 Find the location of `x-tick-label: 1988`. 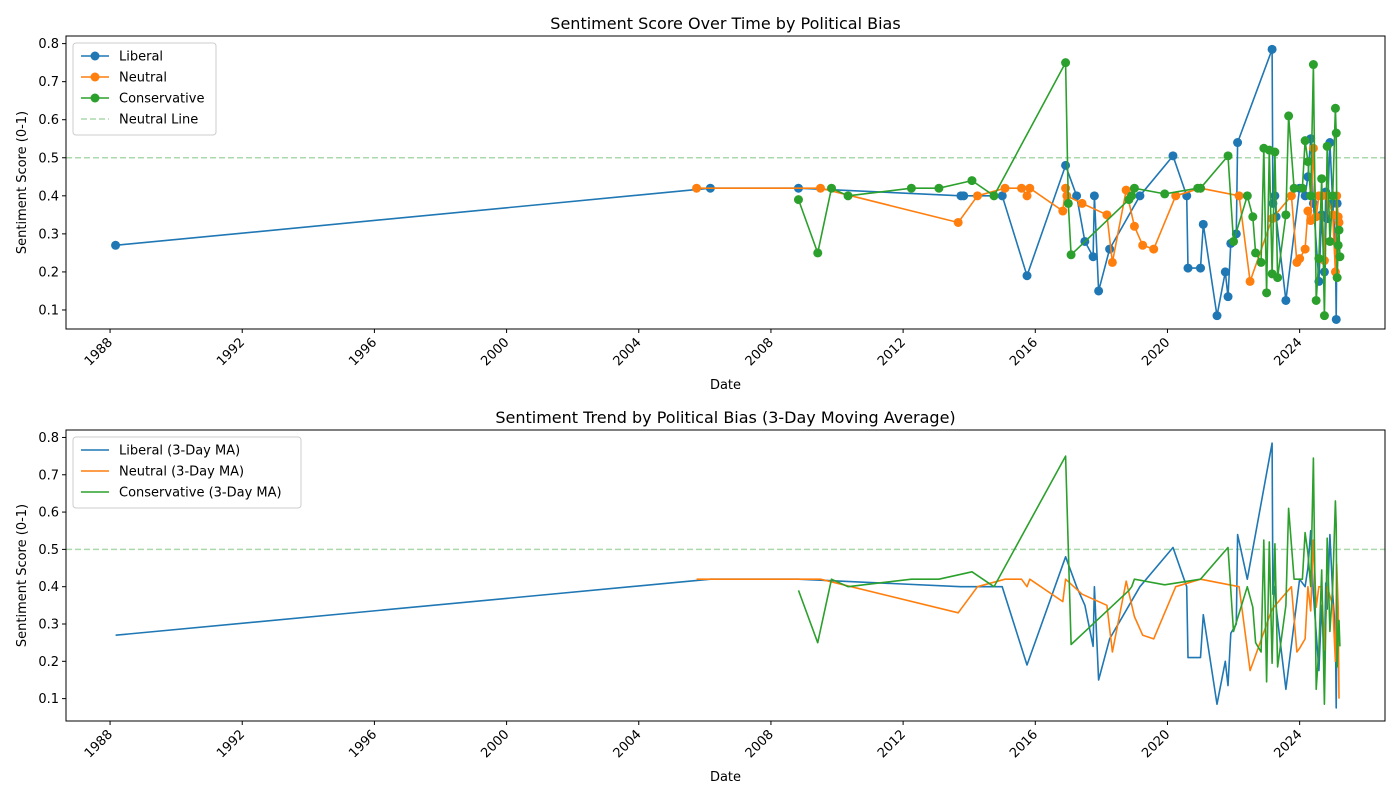

x-tick-label: 1988 is located at coordinates (99, 744).